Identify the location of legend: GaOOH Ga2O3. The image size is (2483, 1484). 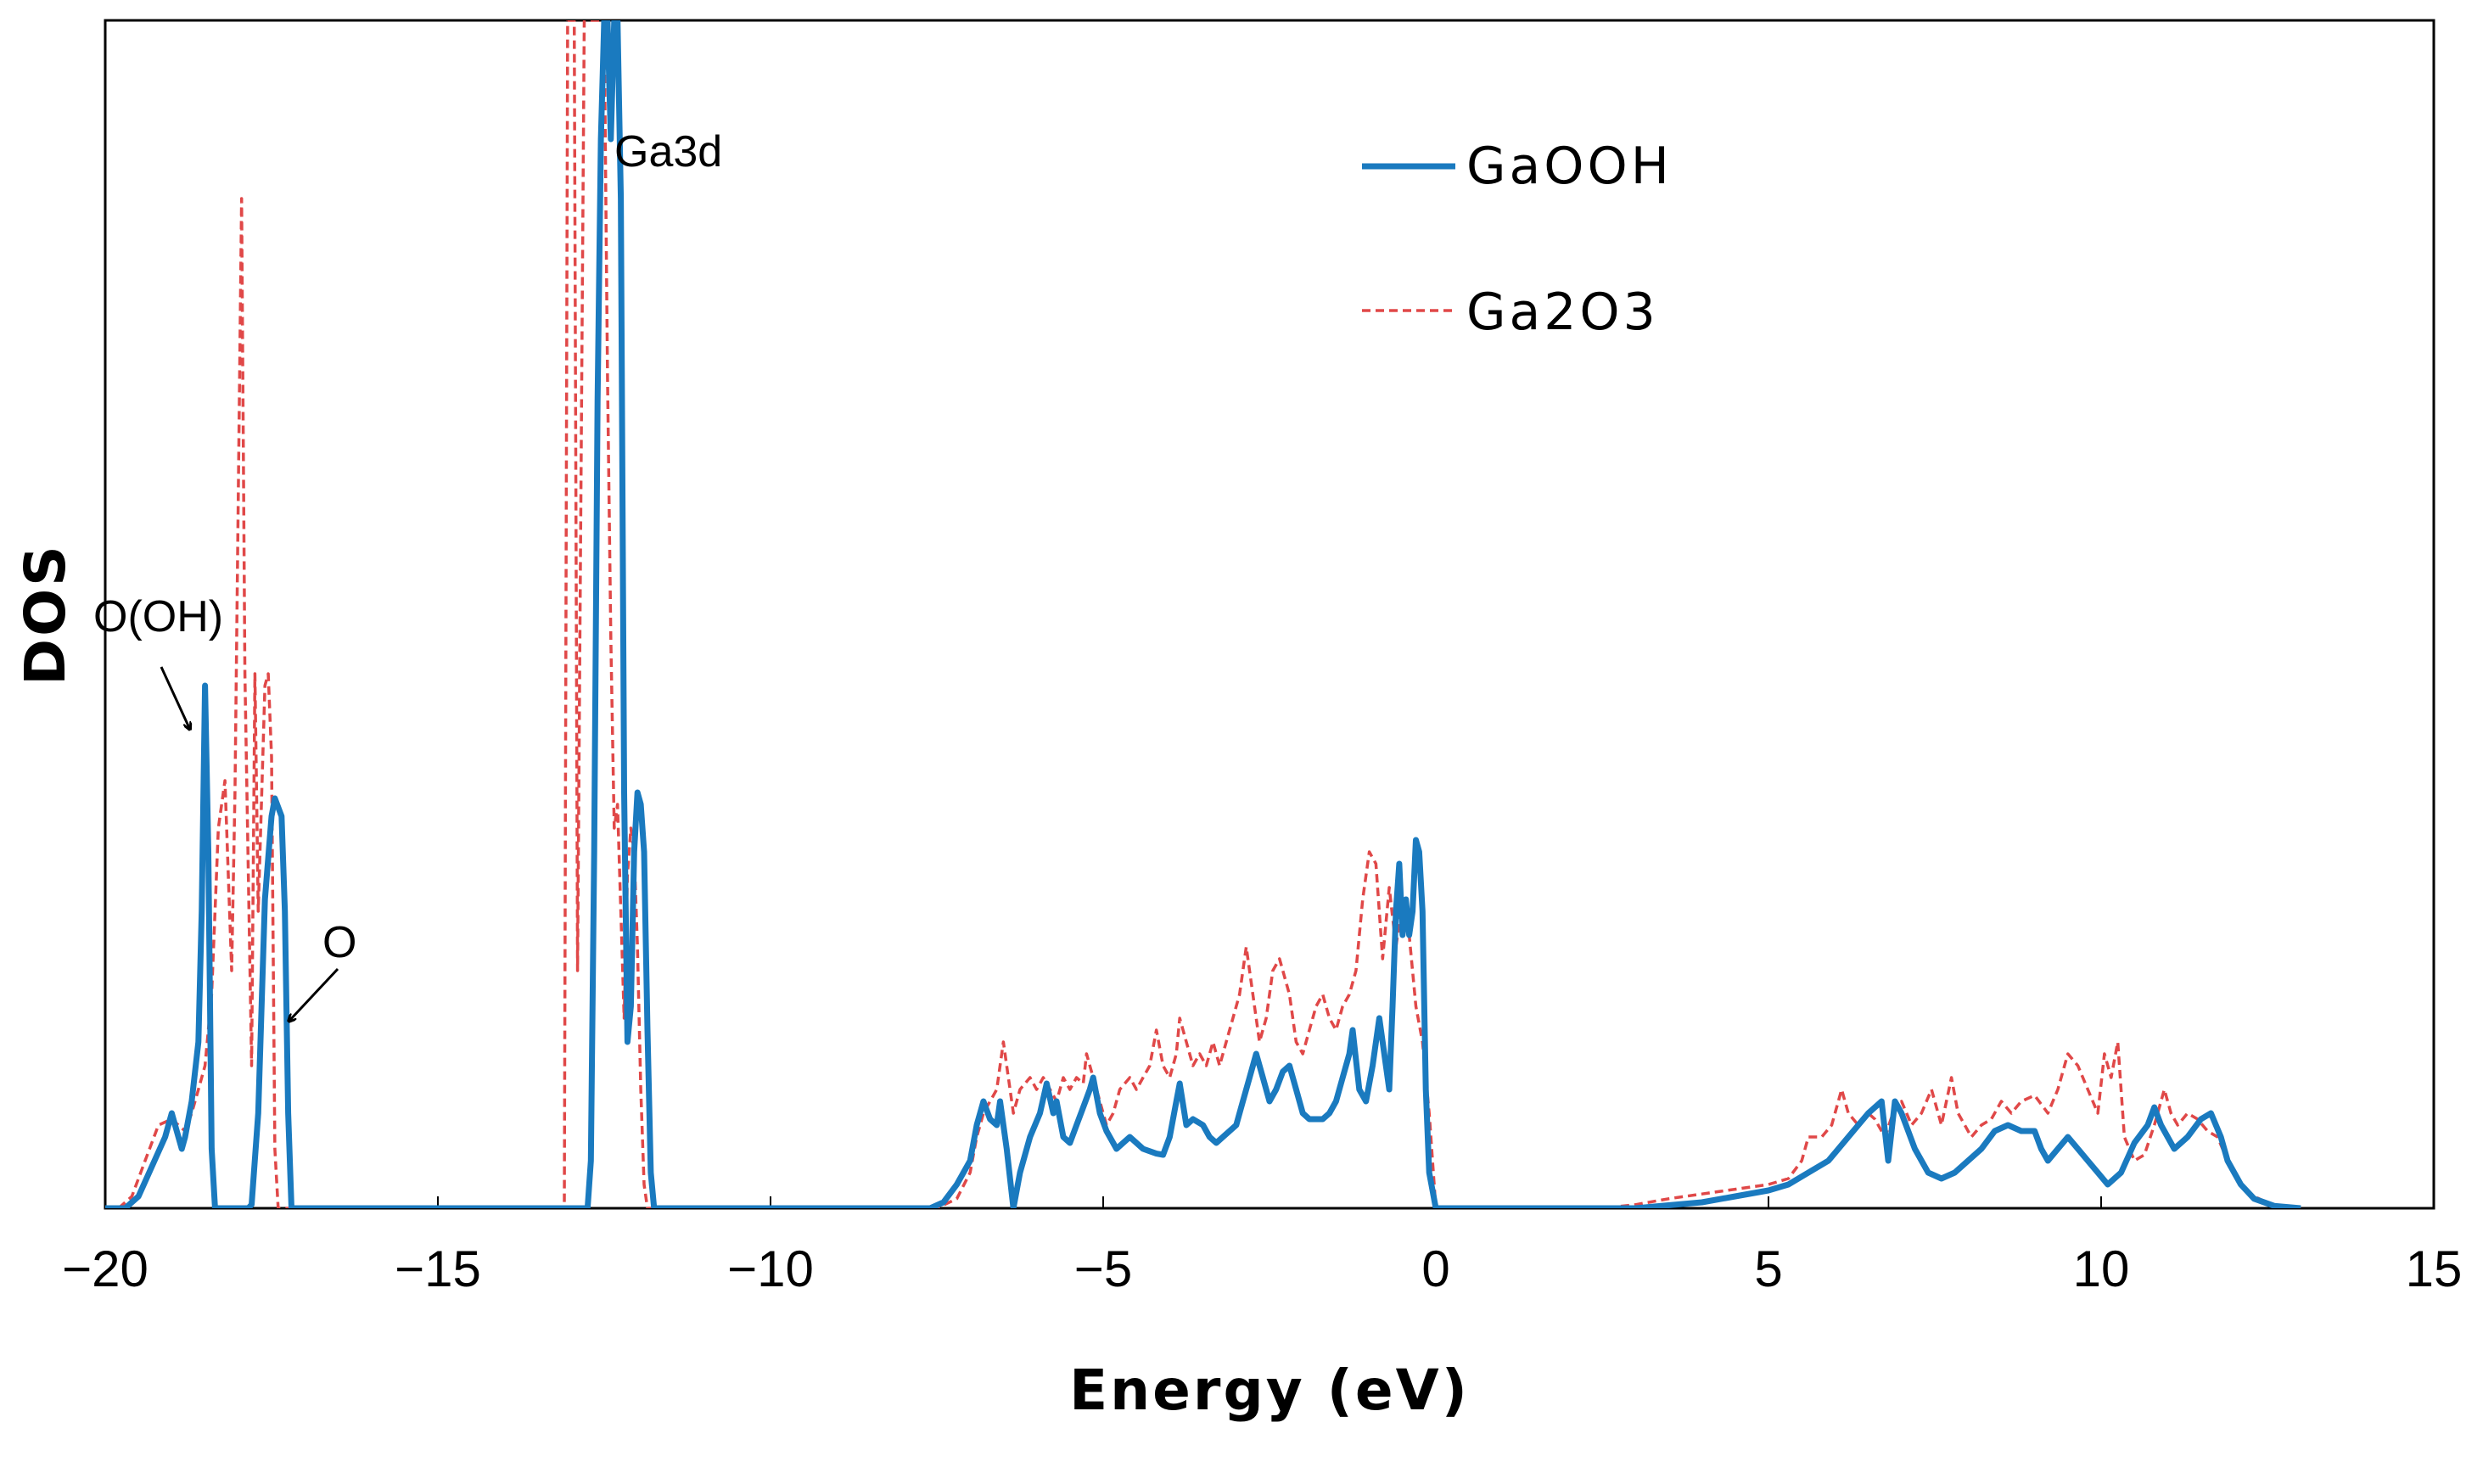
(1517, 240).